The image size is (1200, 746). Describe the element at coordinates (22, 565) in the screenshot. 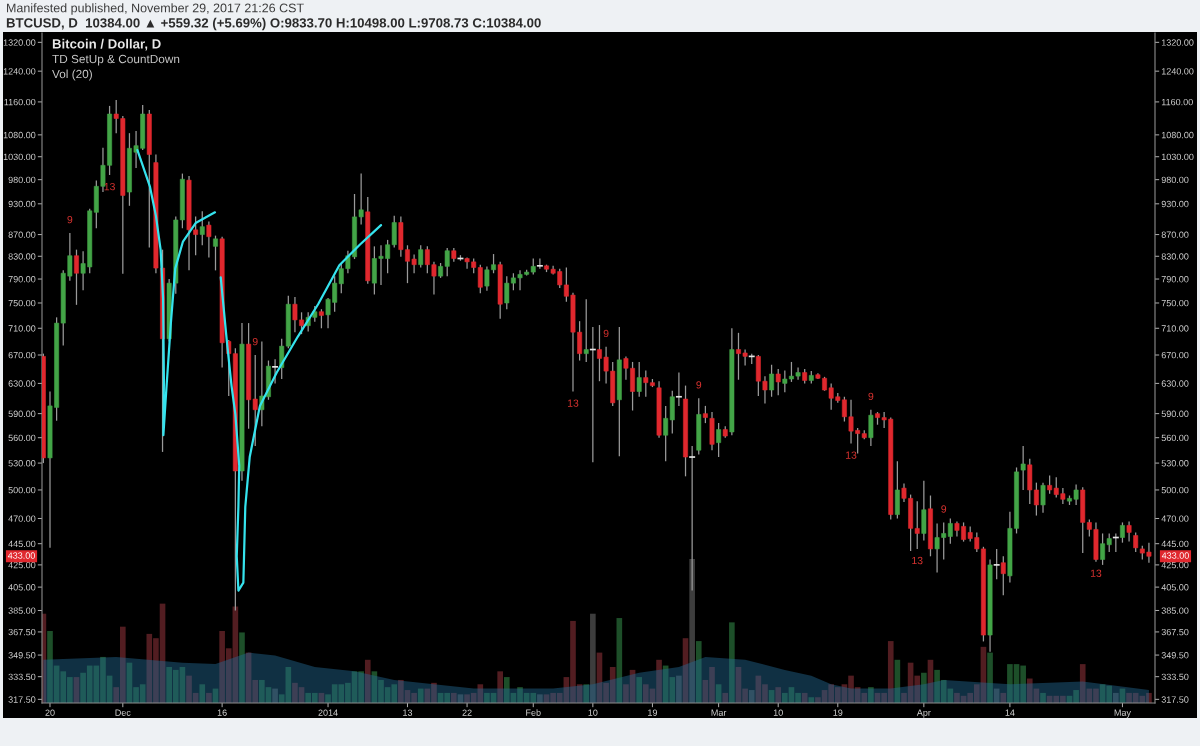

I see `text: 425.00` at that location.